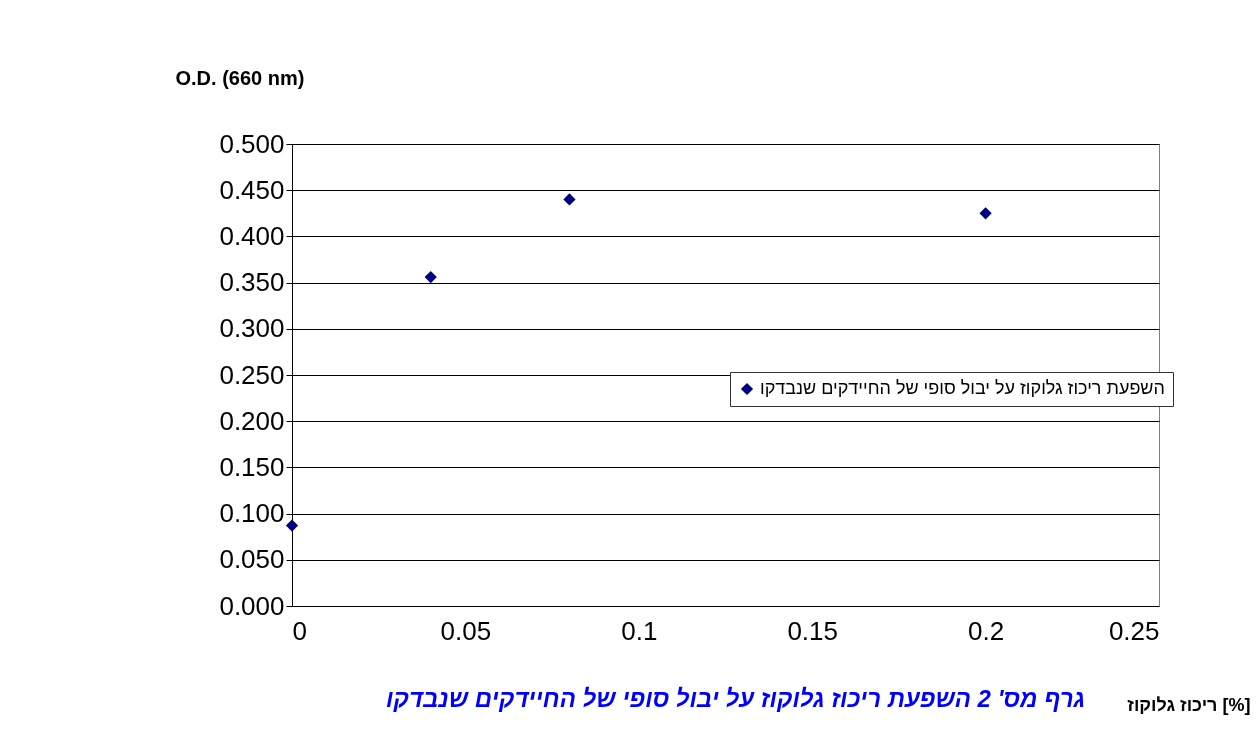 This screenshot has height=740, width=1259. I want to click on y-tick-label: 0.150, so click(252, 466).